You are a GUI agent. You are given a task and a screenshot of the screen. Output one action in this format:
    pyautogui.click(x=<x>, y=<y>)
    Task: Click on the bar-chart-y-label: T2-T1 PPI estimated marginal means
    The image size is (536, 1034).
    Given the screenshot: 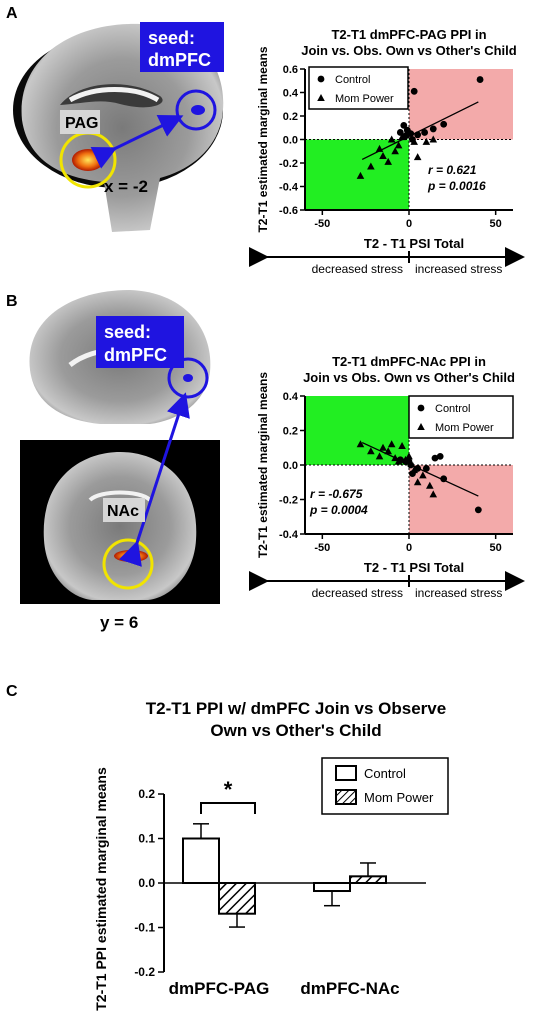 What is the action you would take?
    pyautogui.click(x=101, y=889)
    